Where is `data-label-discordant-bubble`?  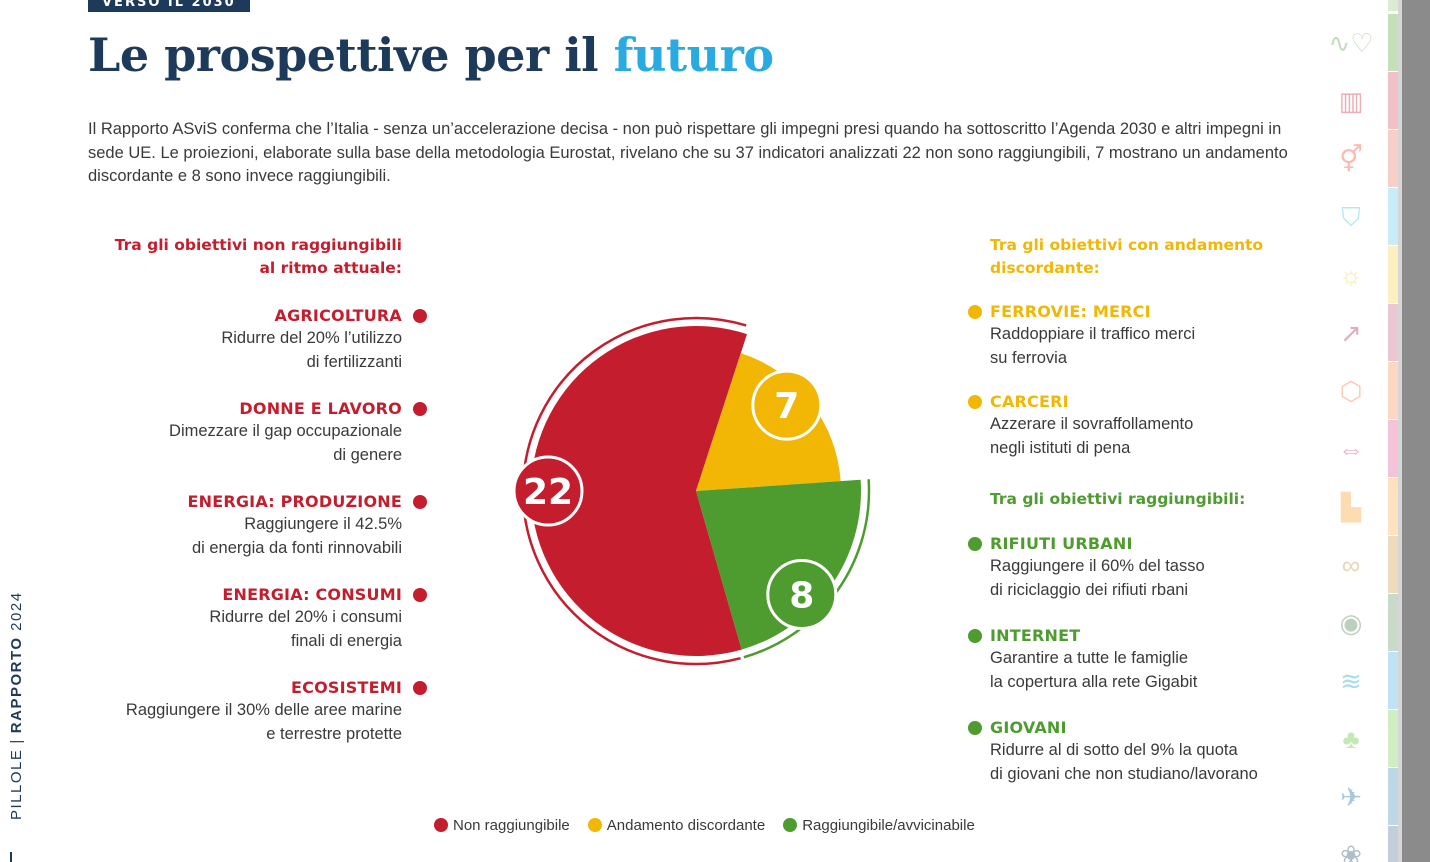 data-label-discordant-bubble is located at coordinates (787, 405).